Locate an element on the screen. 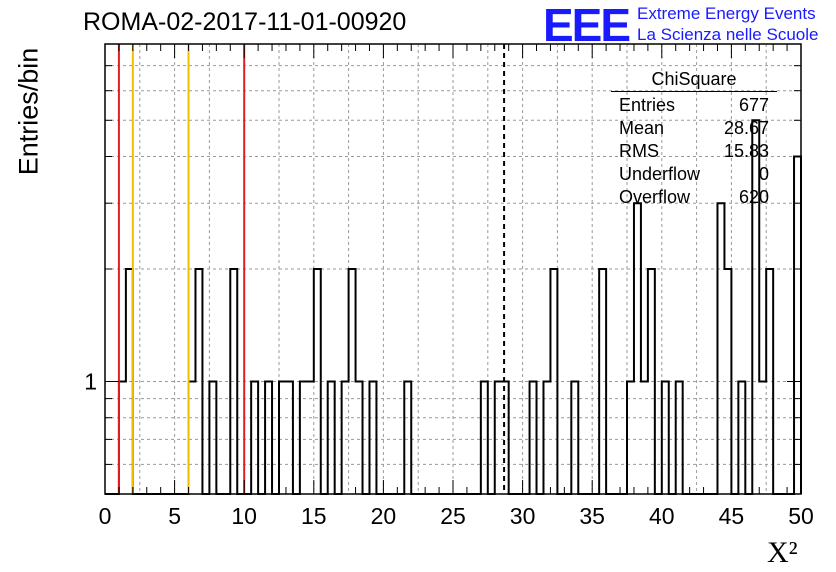 The image size is (836, 572). x-tick-label: 45 is located at coordinates (732, 516).